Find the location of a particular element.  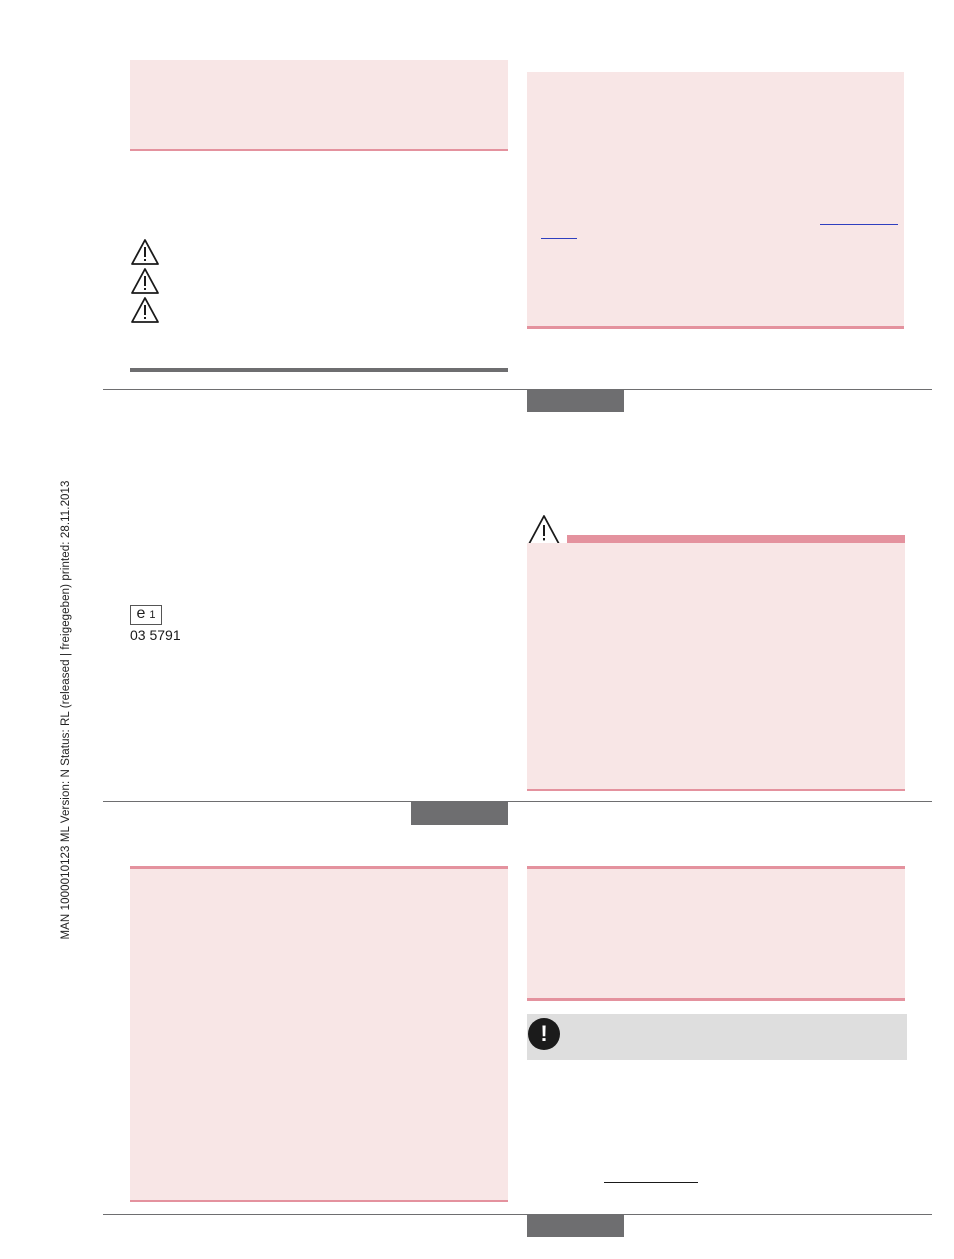

underlined-reference-line is located at coordinates (651, 1182).